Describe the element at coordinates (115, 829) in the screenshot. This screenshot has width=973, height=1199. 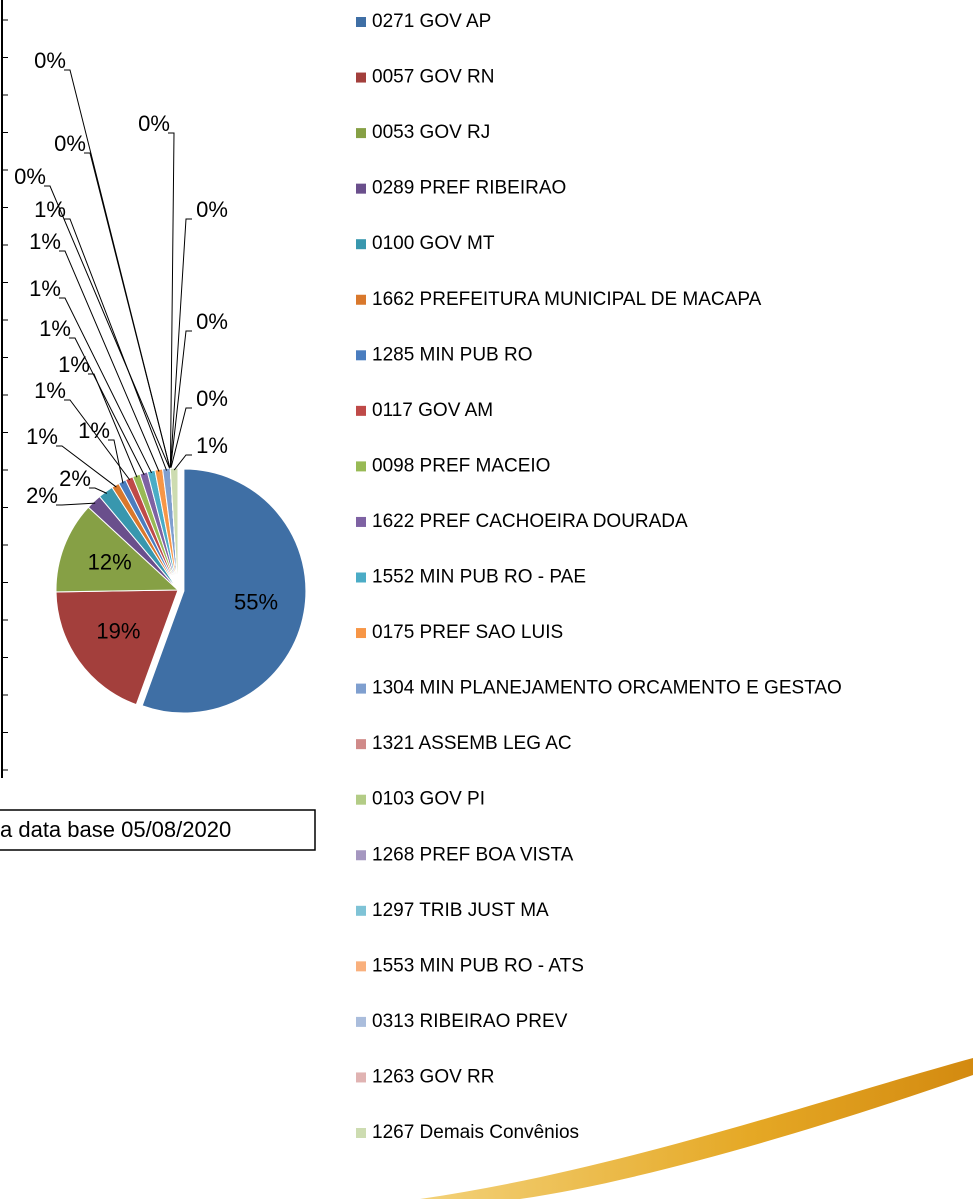
I see `note-text: a data base 05/08/2020` at that location.